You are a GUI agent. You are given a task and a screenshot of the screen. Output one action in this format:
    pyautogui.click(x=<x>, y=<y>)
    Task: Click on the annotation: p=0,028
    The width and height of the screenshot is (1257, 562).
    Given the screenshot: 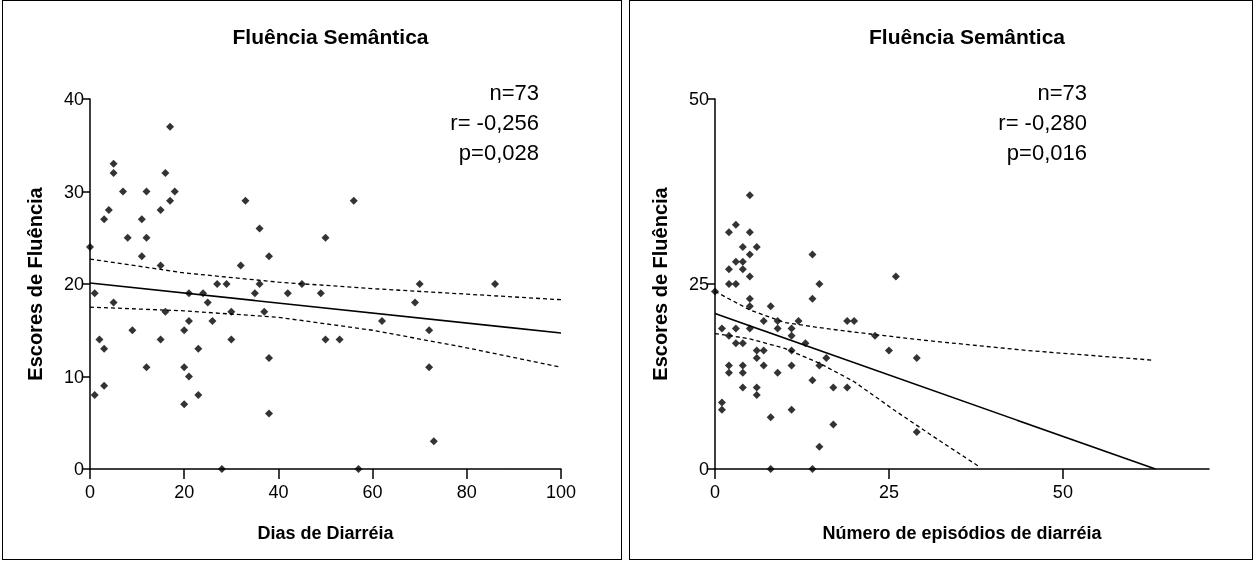 What is the action you would take?
    pyautogui.click(x=498, y=152)
    